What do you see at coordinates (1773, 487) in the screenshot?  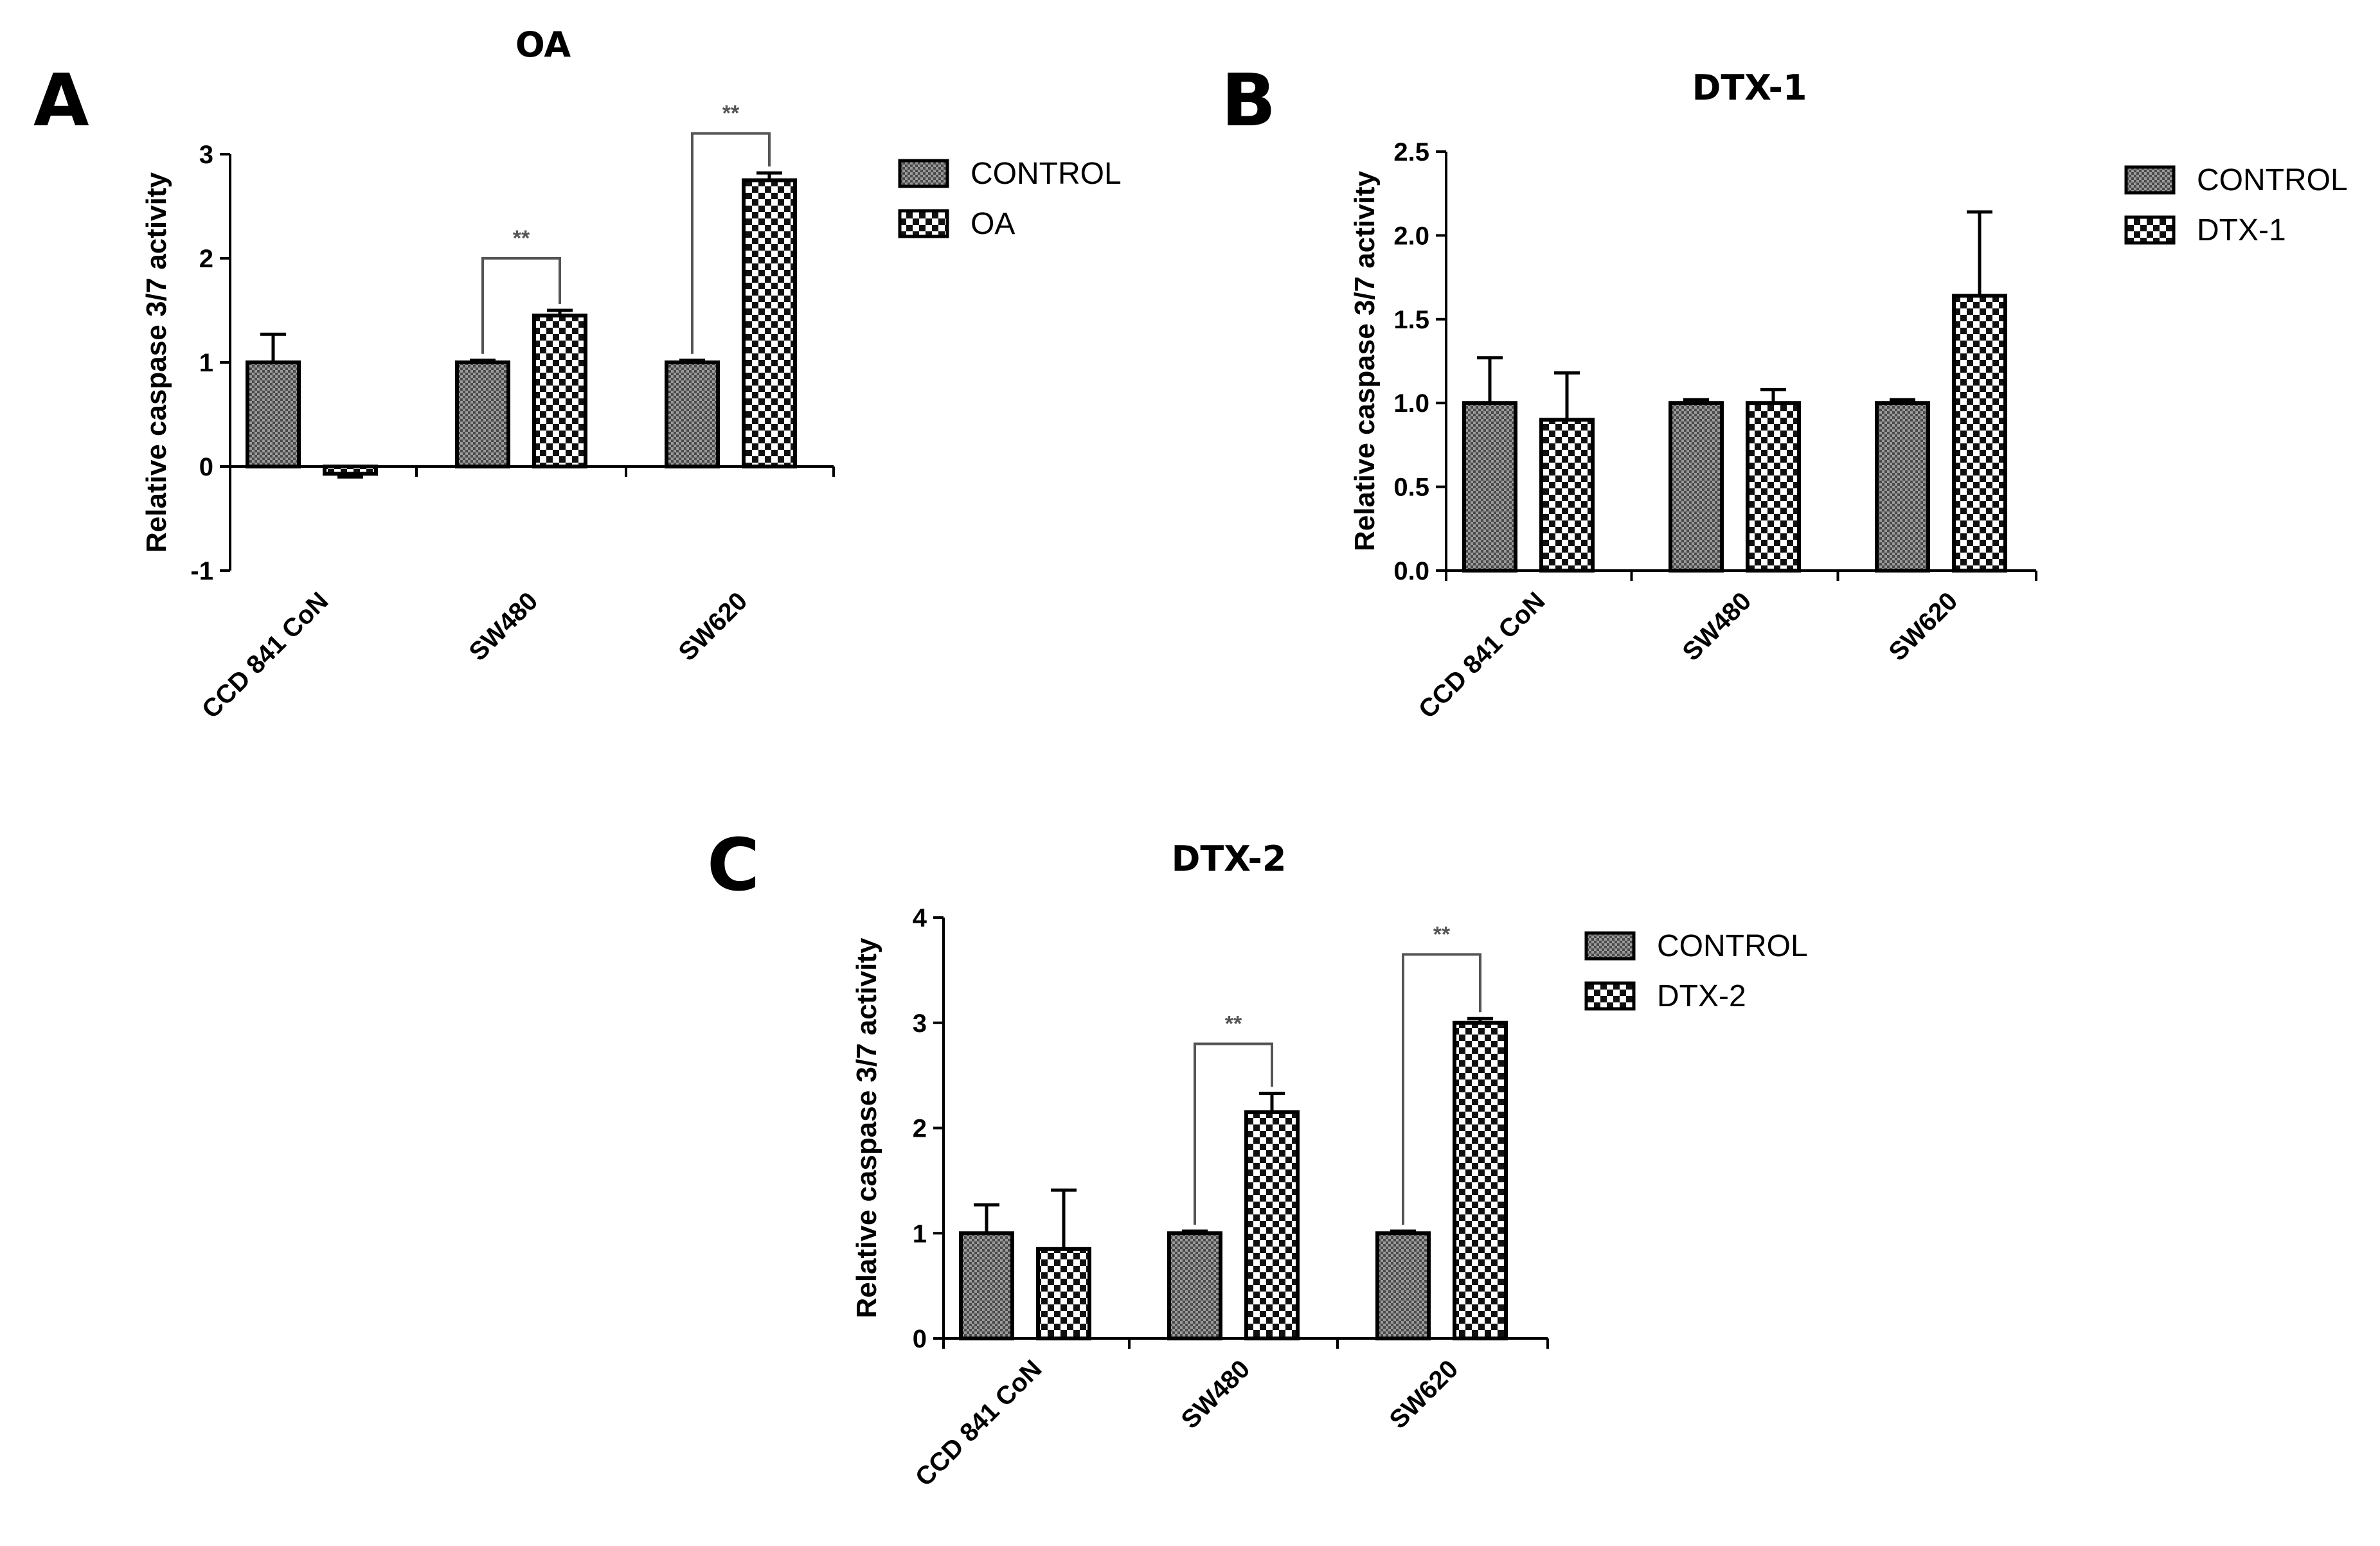 I see `bar-b-dtx-1-sw480` at bounding box center [1773, 487].